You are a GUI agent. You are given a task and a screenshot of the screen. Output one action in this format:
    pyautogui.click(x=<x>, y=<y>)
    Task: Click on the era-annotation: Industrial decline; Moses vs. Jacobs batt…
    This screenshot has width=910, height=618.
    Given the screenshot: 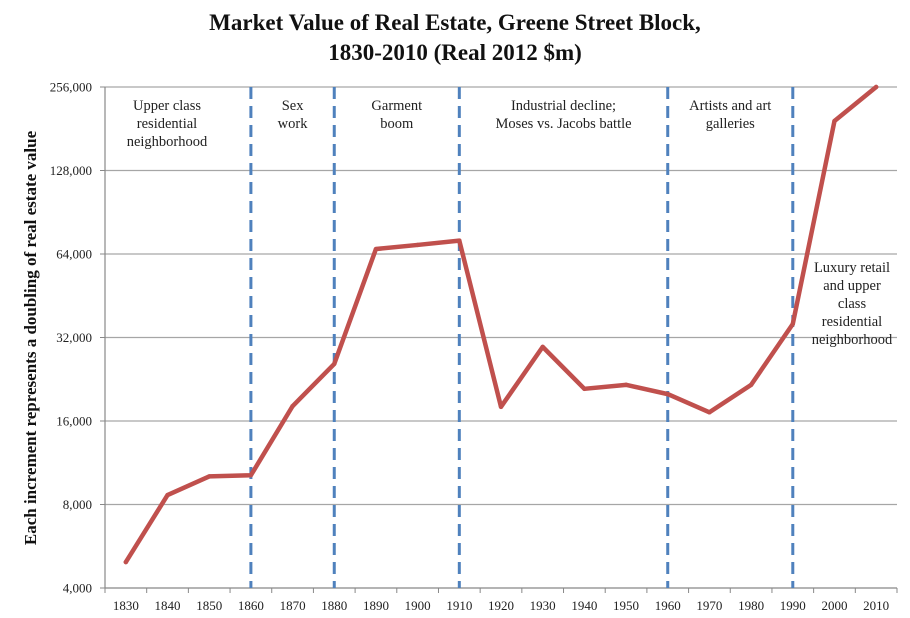 What is the action you would take?
    pyautogui.click(x=563, y=115)
    